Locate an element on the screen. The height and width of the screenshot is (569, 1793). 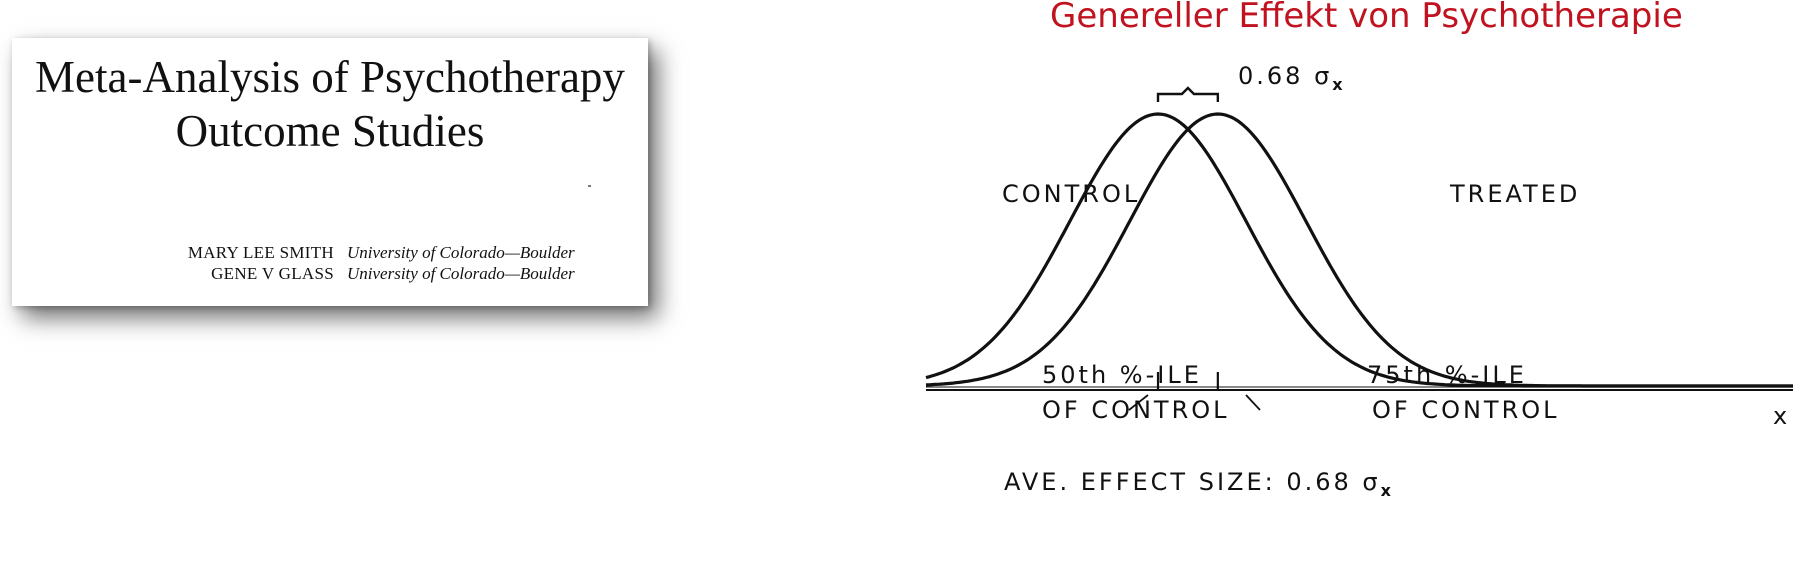
effect-size-bracket-label: 0.68 σx is located at coordinates (1292, 78).